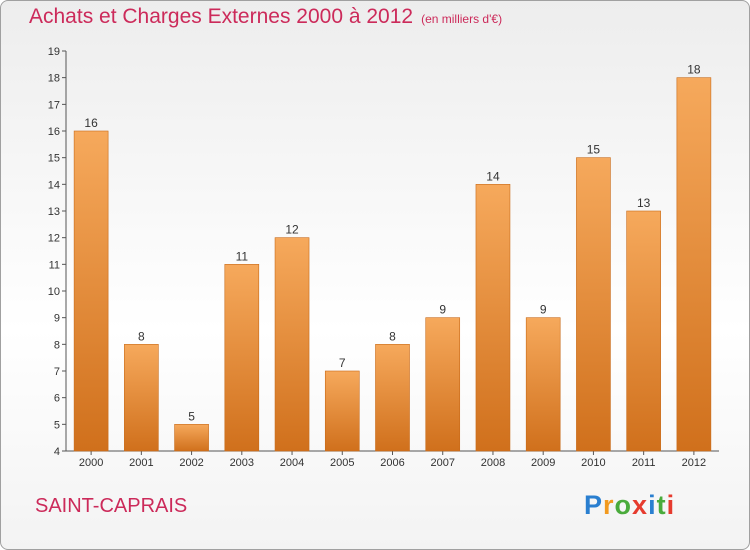 The height and width of the screenshot is (550, 750). I want to click on x-tick-label: 2000, so click(91, 463).